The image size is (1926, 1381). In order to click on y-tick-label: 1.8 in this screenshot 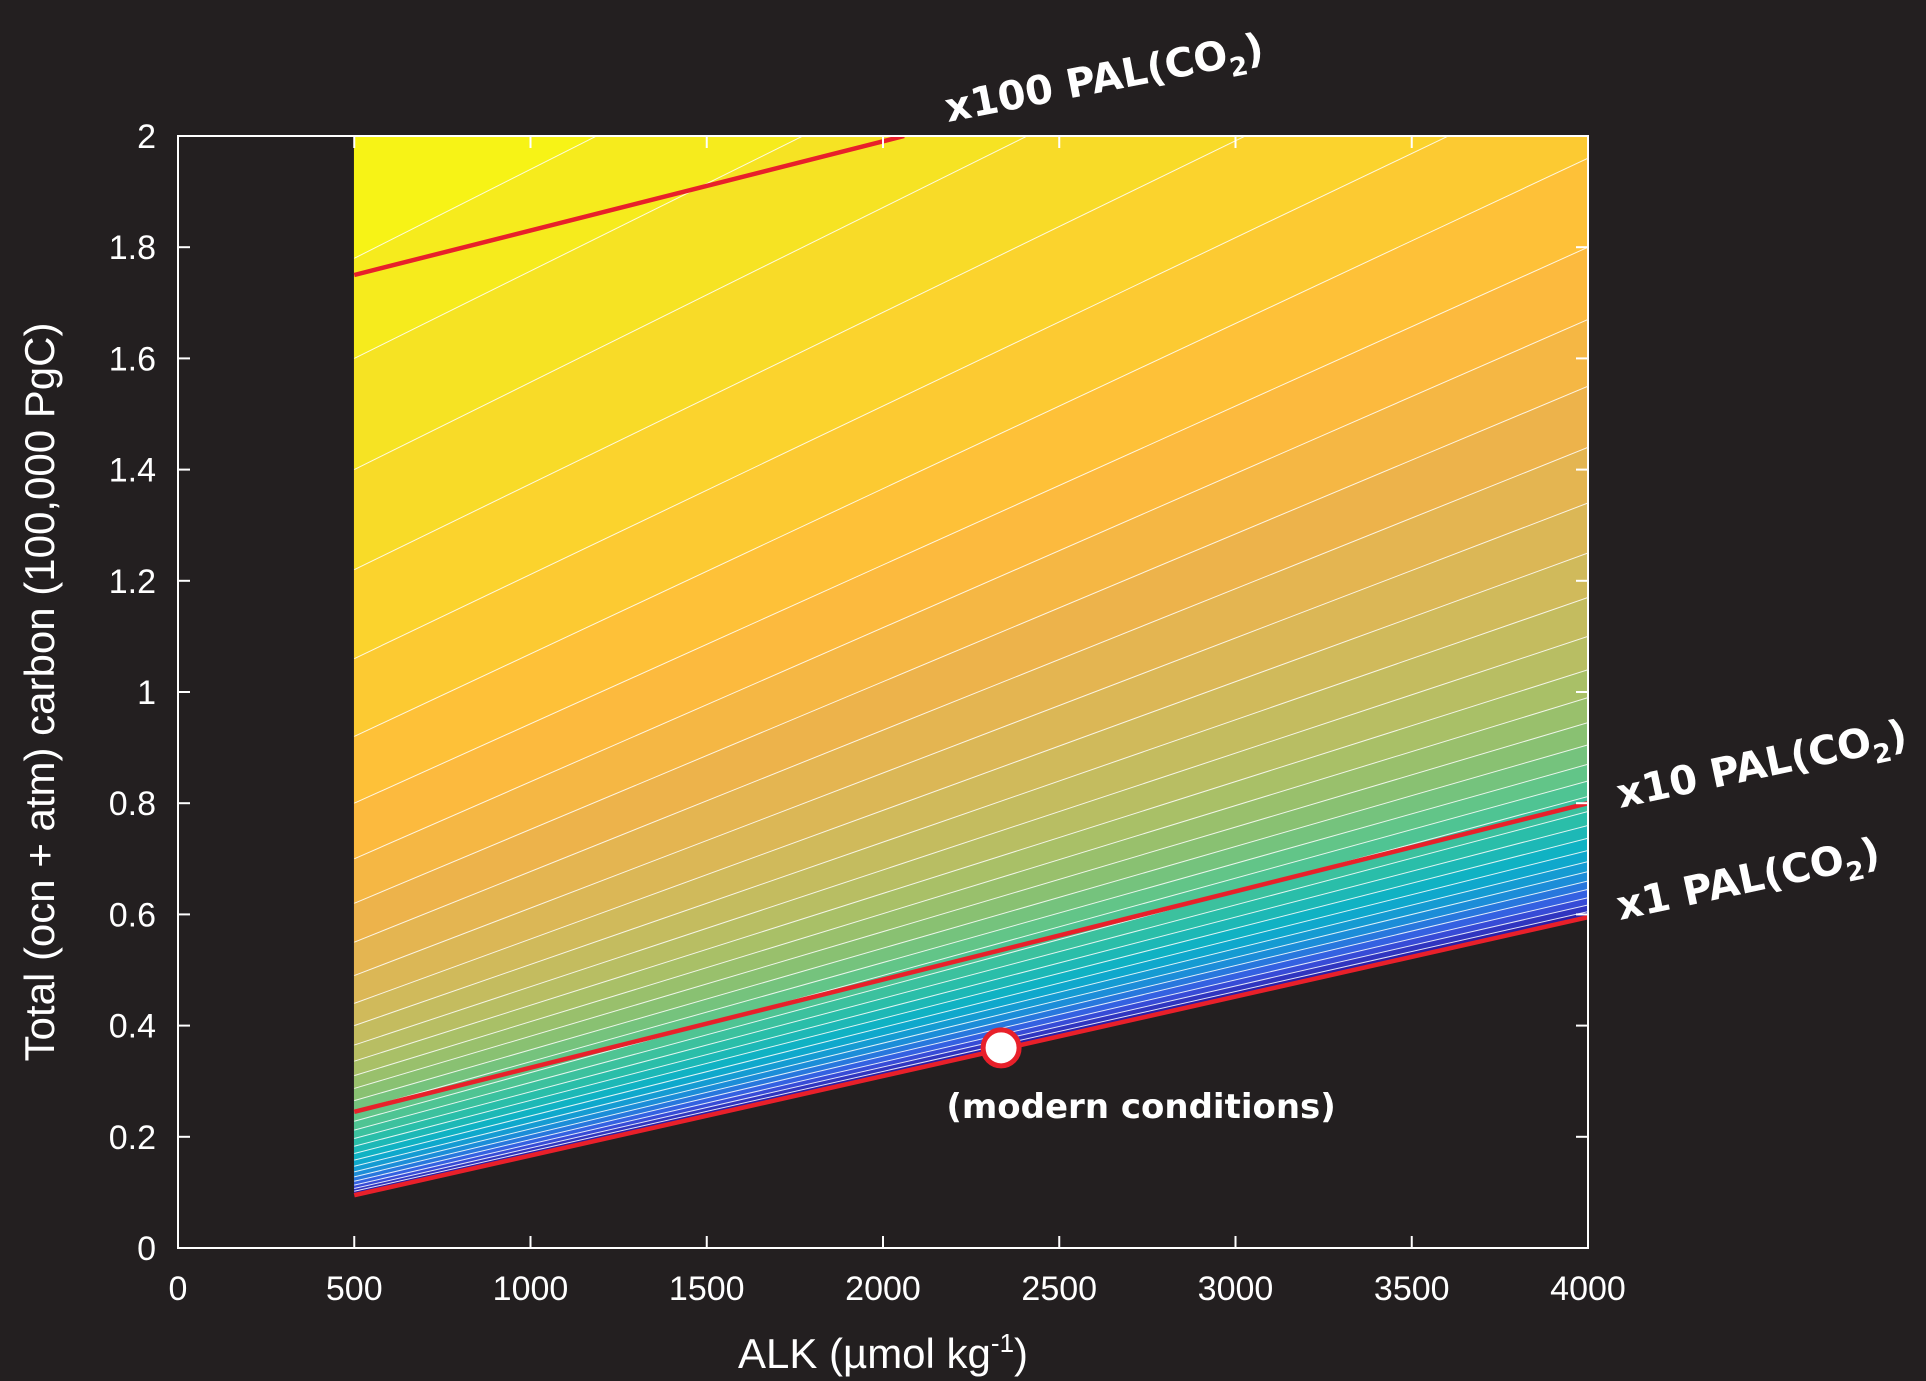, I will do `click(132, 248)`.